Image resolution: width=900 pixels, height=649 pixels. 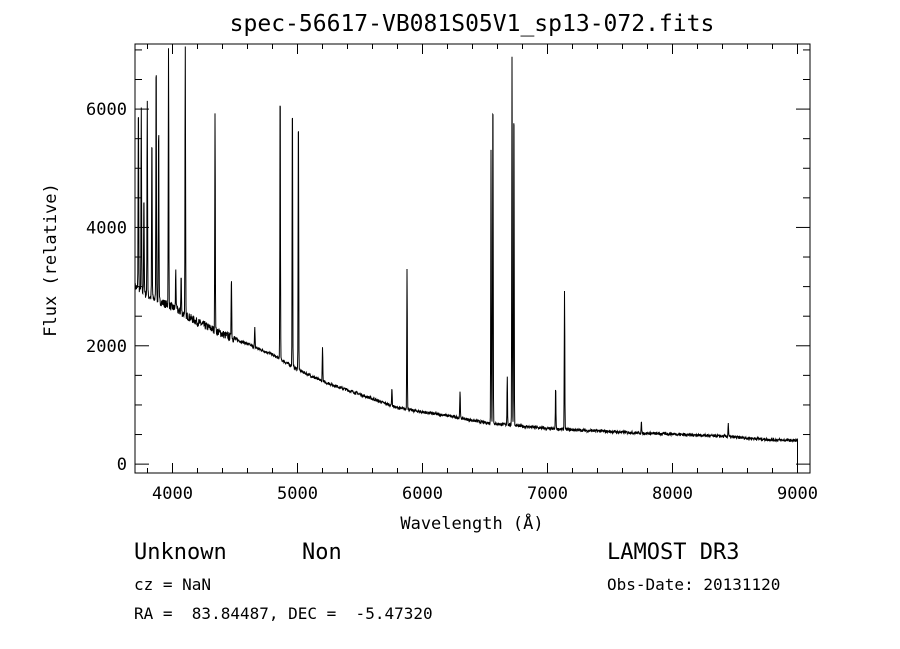 I want to click on class-label: Unknown, so click(x=180, y=552).